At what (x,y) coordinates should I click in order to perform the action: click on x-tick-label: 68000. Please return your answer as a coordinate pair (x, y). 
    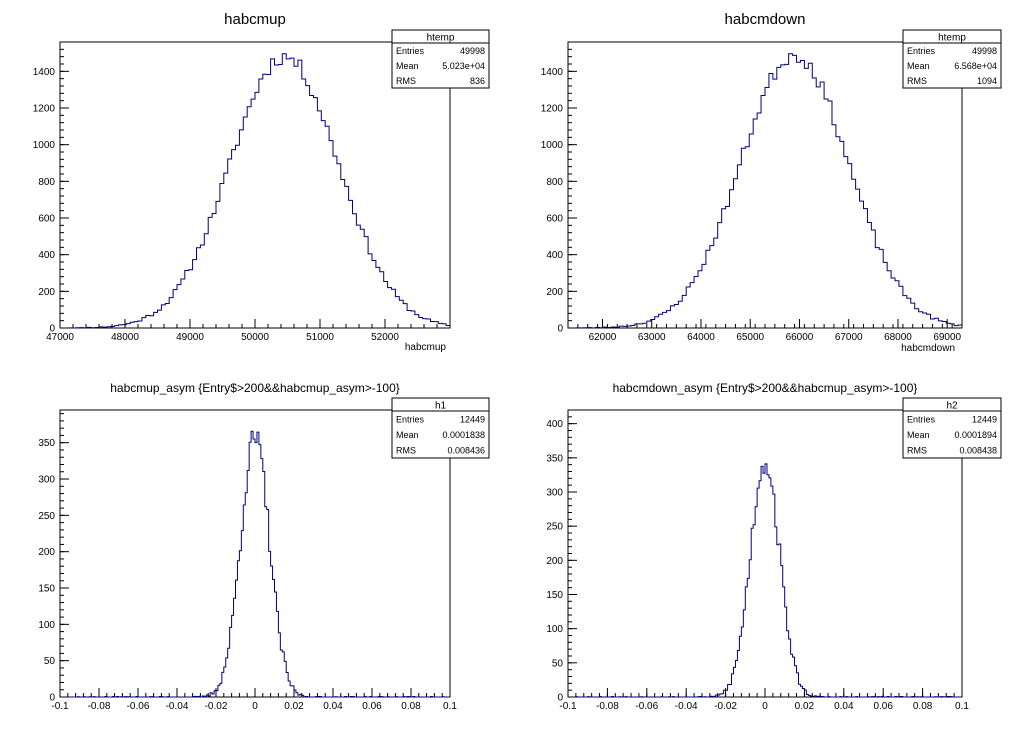
    Looking at the image, I should click on (898, 337).